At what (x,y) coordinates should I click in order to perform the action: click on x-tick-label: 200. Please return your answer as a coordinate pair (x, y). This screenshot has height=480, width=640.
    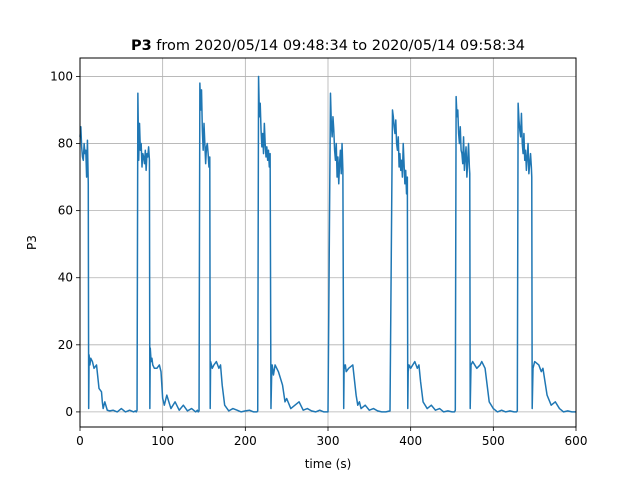
    Looking at the image, I should click on (245, 441).